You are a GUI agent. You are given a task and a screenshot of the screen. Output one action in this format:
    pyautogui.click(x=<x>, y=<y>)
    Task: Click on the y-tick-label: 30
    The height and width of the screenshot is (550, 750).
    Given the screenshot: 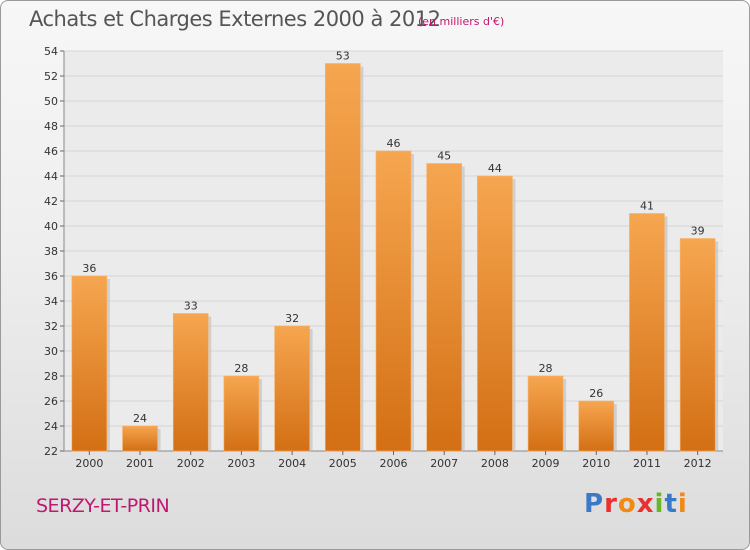 What is the action you would take?
    pyautogui.click(x=51, y=351)
    